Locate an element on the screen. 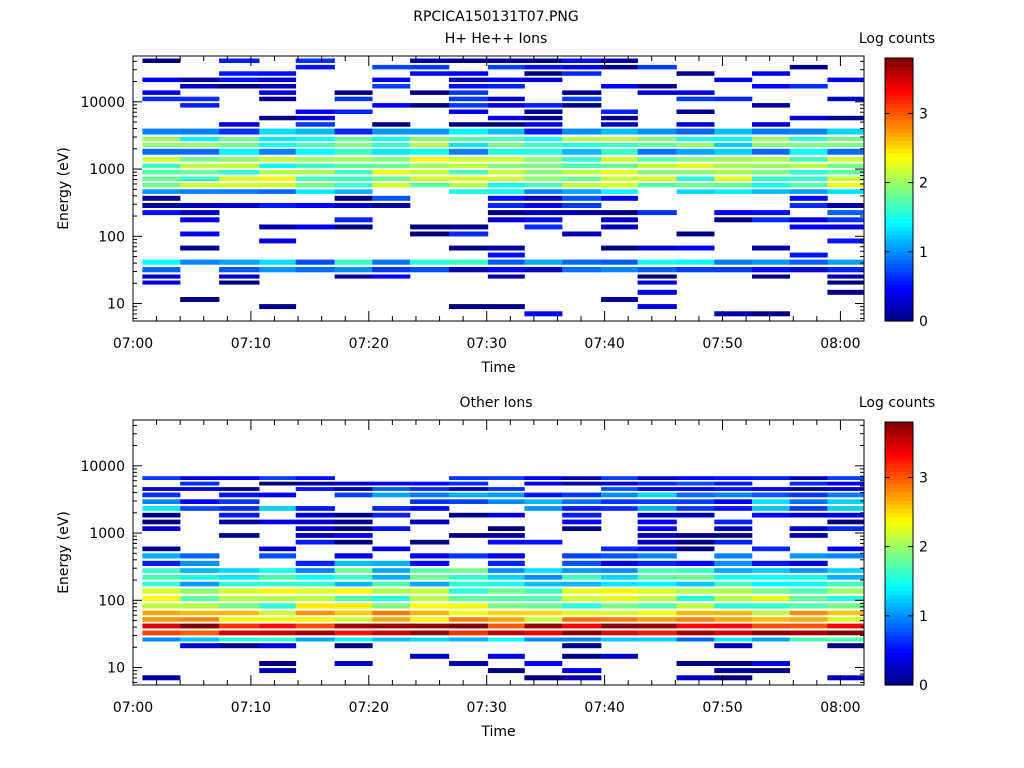  x-tick-label: 07:30 is located at coordinates (487, 344).